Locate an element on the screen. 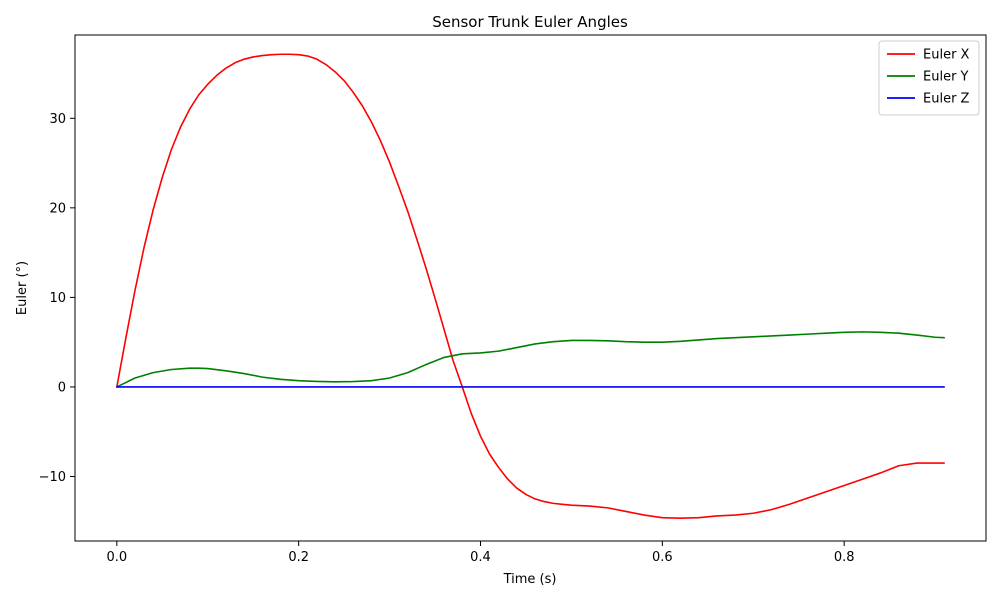 The image size is (1000, 600). legend-box is located at coordinates (929, 78).